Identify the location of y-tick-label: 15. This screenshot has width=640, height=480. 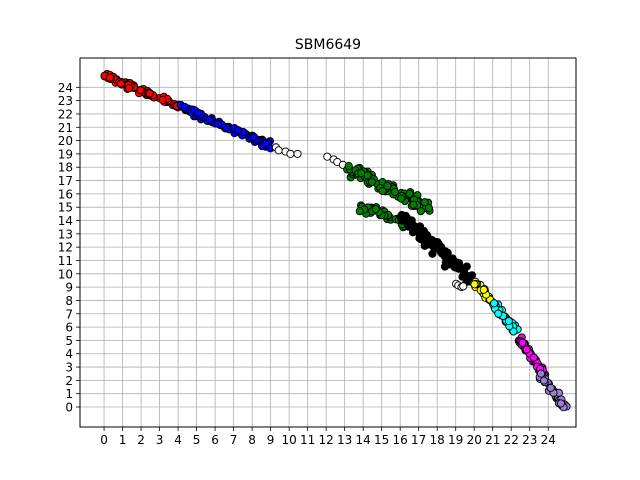
(65, 208).